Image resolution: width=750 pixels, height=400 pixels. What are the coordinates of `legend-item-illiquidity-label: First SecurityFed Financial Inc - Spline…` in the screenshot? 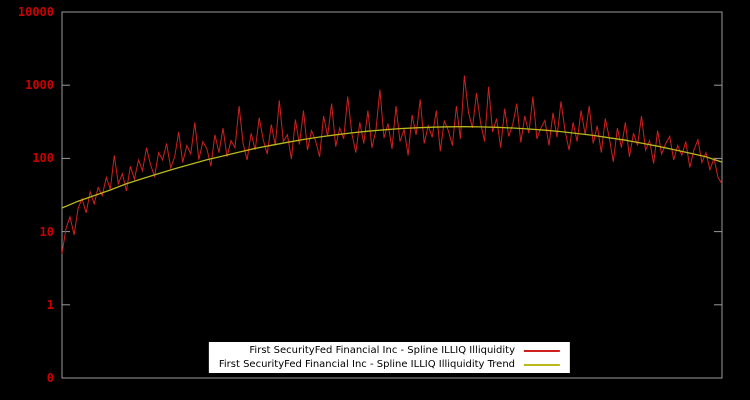 It's located at (382, 350).